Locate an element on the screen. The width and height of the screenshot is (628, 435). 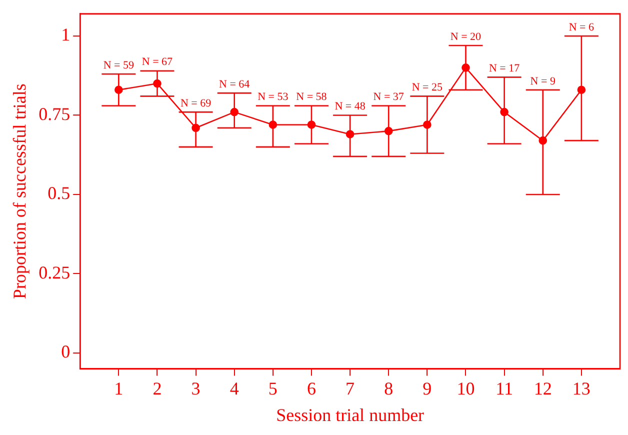
x-tick-label: 8 is located at coordinates (389, 388).